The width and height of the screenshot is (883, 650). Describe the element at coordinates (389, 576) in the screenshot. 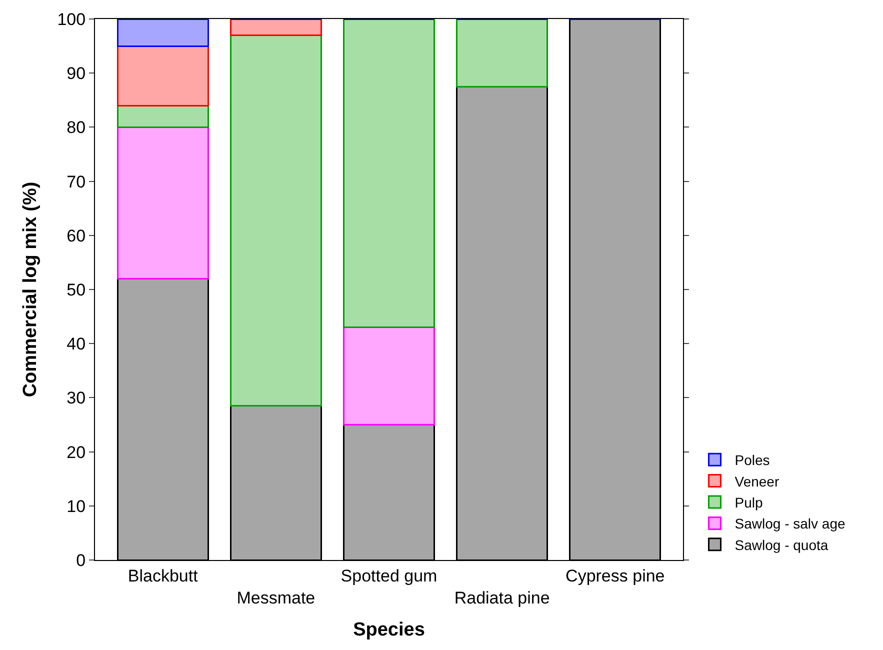

I see `x-tick-label: Spotted gum` at that location.